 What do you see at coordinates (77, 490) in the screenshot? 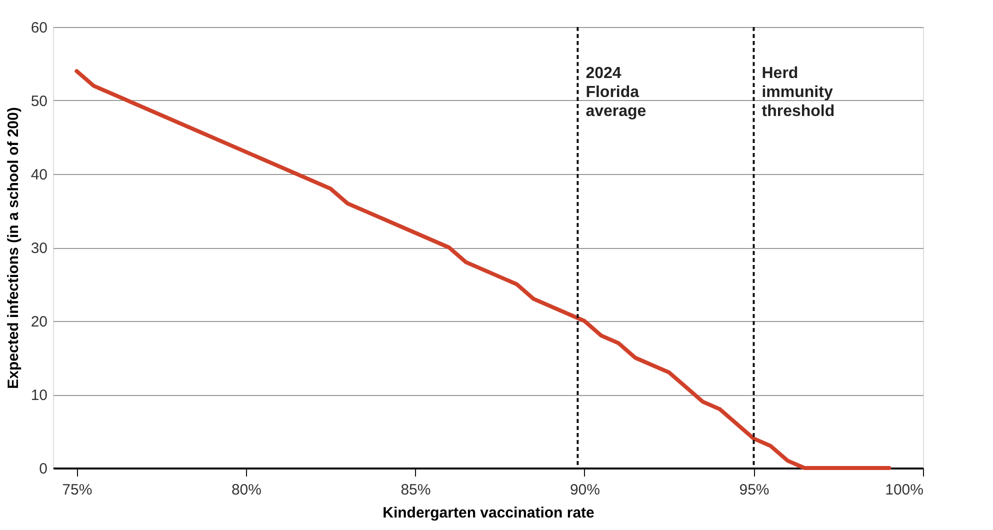
I see `x-tick-label: 75%` at bounding box center [77, 490].